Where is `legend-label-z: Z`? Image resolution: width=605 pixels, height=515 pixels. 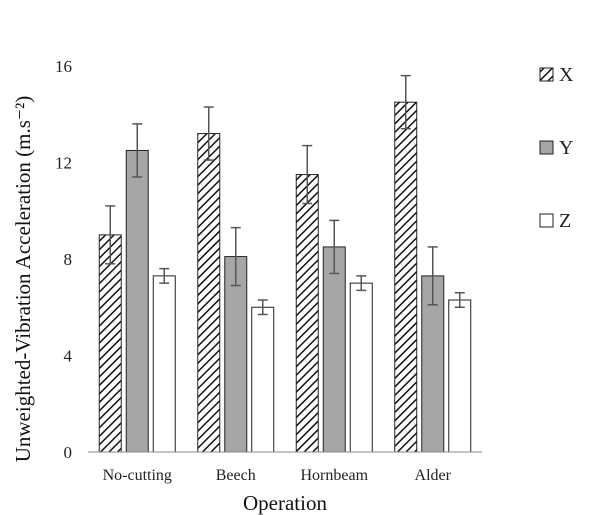
legend-label-z: Z is located at coordinates (565, 221).